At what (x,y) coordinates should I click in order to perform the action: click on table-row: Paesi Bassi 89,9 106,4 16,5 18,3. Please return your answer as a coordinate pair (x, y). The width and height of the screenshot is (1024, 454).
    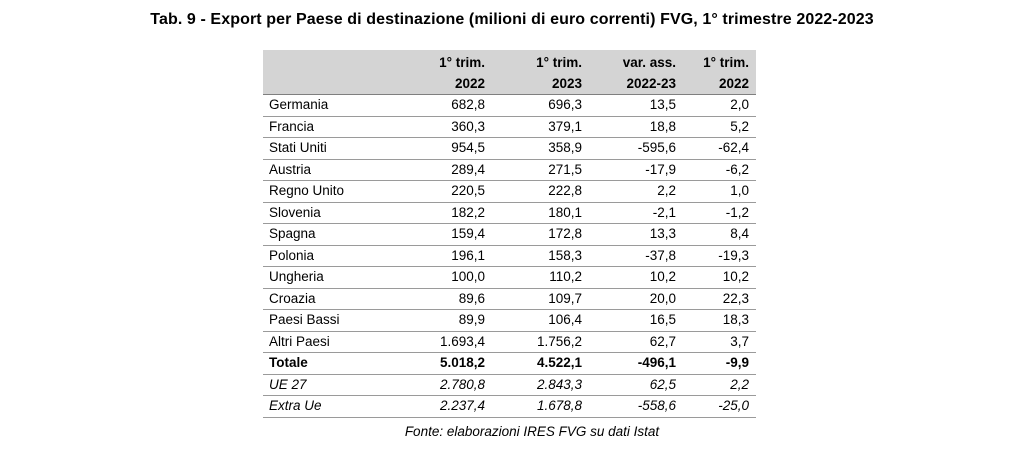
    Looking at the image, I should click on (509, 320).